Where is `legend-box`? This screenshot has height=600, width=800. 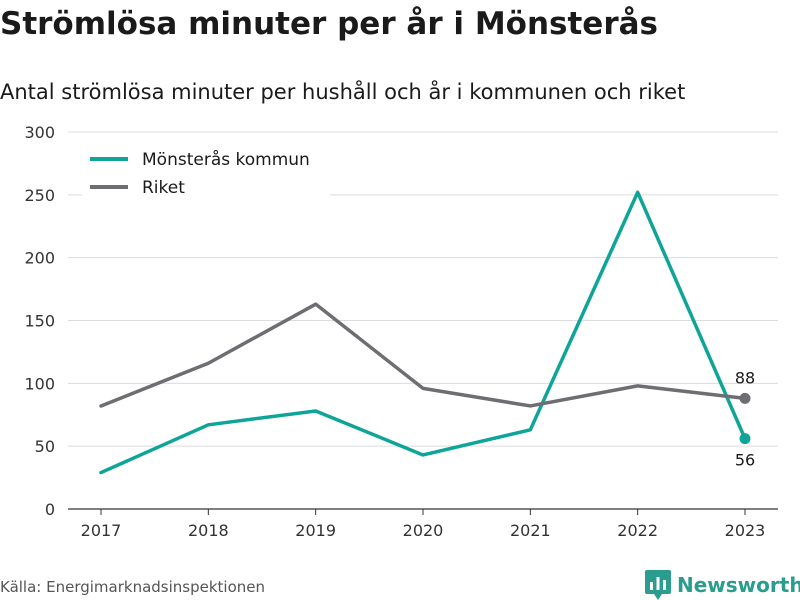
legend-box is located at coordinates (206, 172).